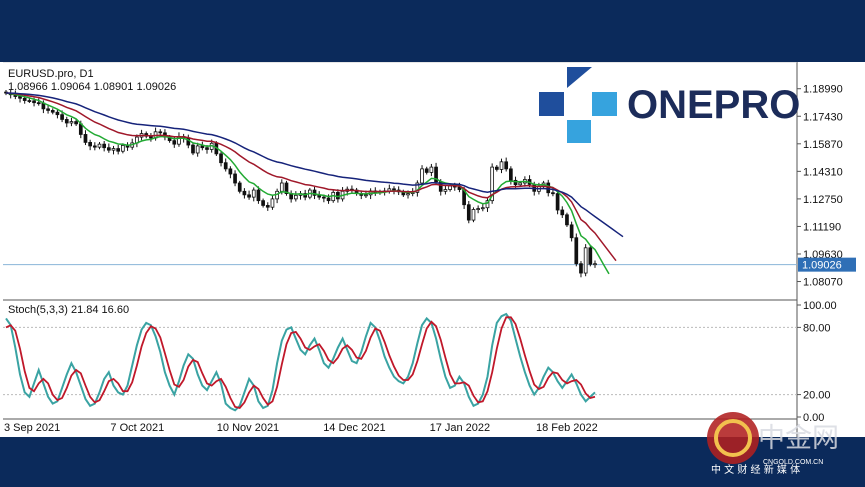  What do you see at coordinates (32, 428) in the screenshot?
I see `time-tick-label: 3 Sep 2021` at bounding box center [32, 428].